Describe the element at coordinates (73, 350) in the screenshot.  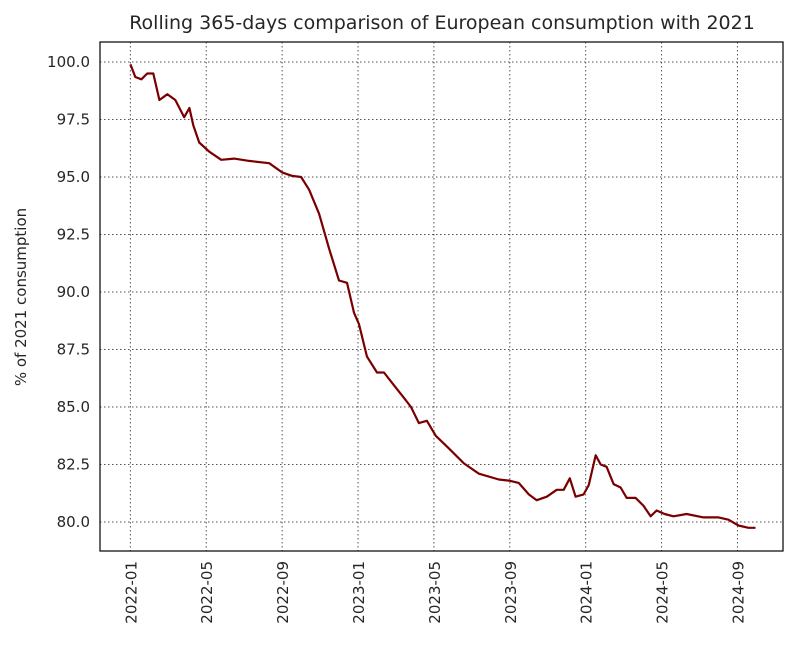
I see `y-tick-label: 87.5` at that location.